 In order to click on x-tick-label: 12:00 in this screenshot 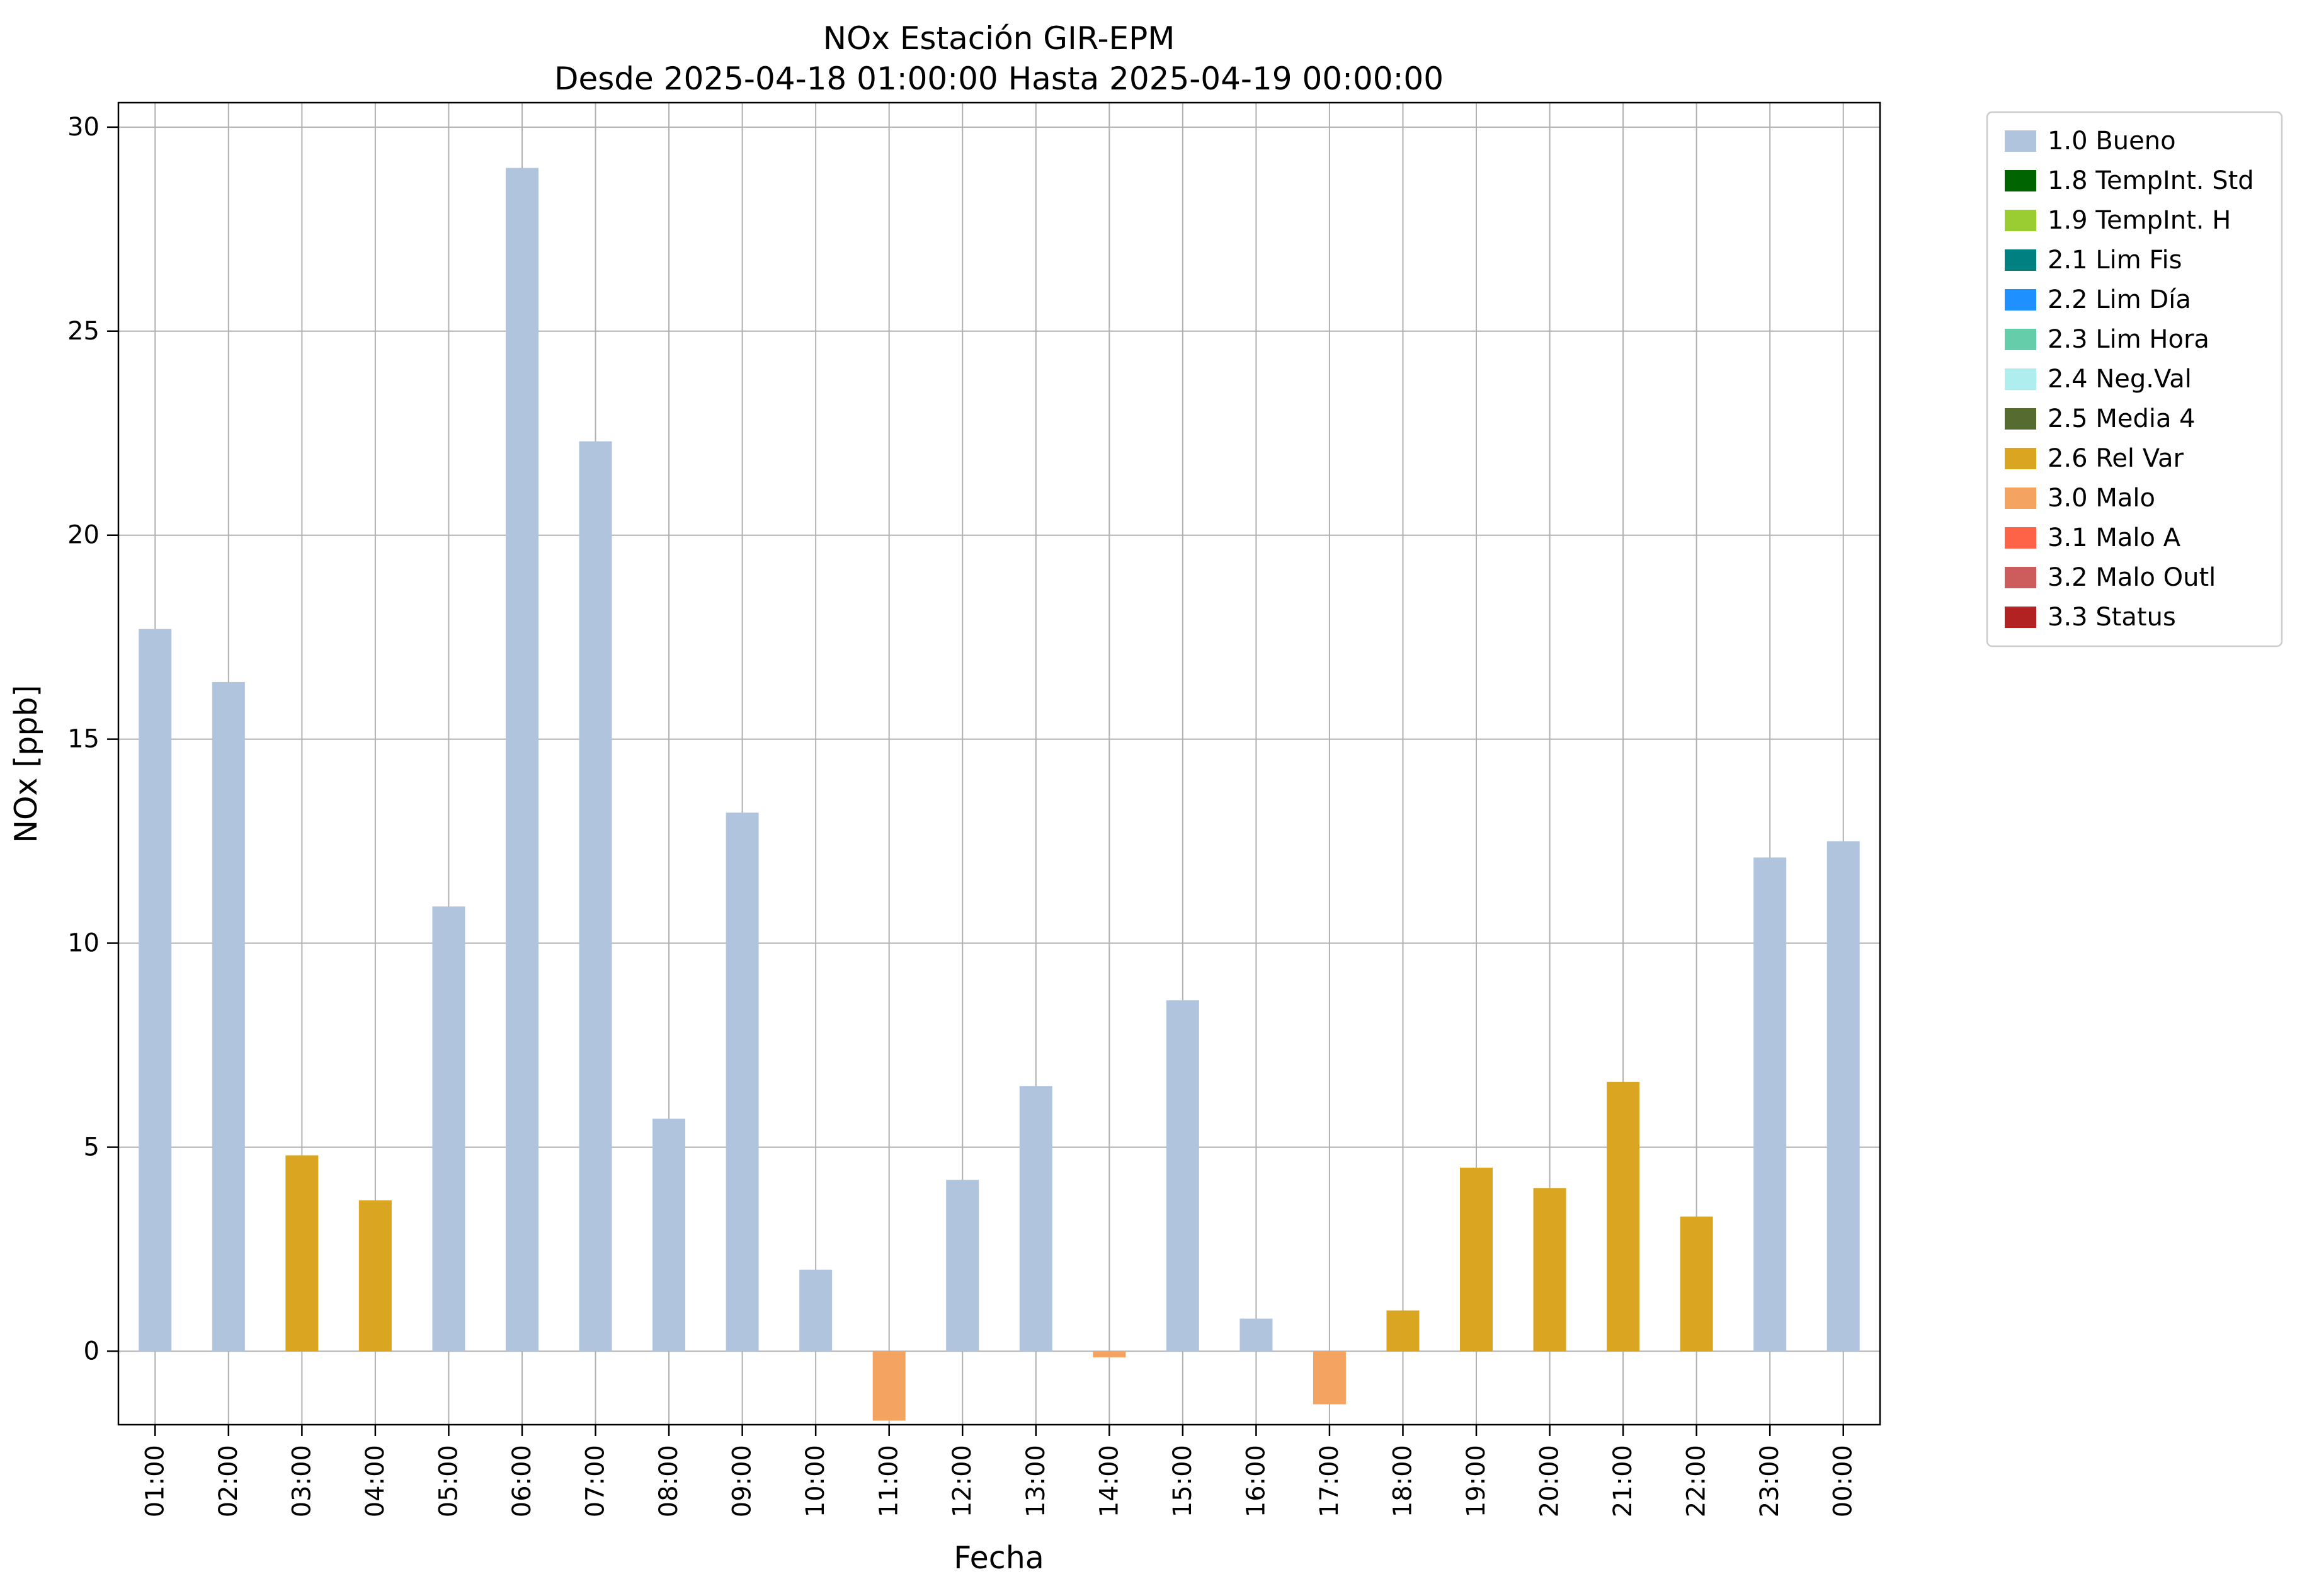, I will do `click(962, 1481)`.